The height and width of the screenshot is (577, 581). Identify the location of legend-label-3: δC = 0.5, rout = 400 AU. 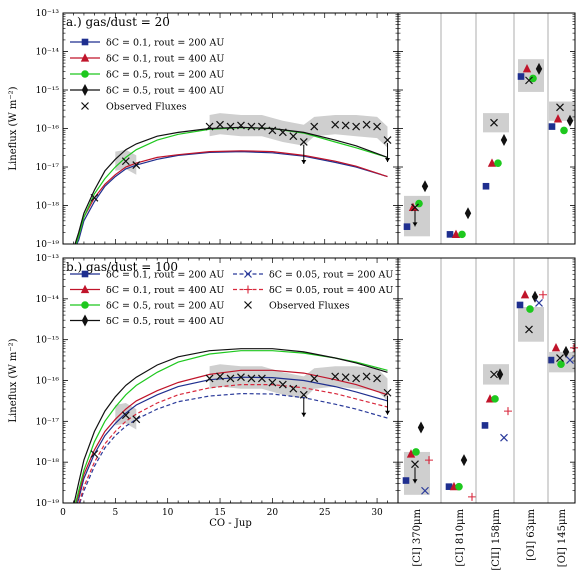
(165, 321).